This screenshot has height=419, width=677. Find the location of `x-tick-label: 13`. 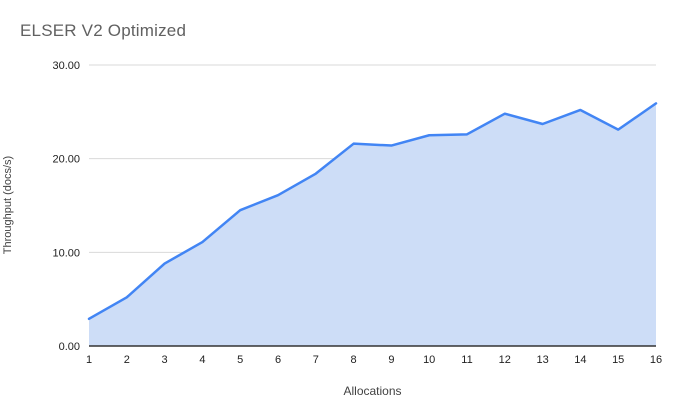

x-tick-label: 13 is located at coordinates (542, 360).